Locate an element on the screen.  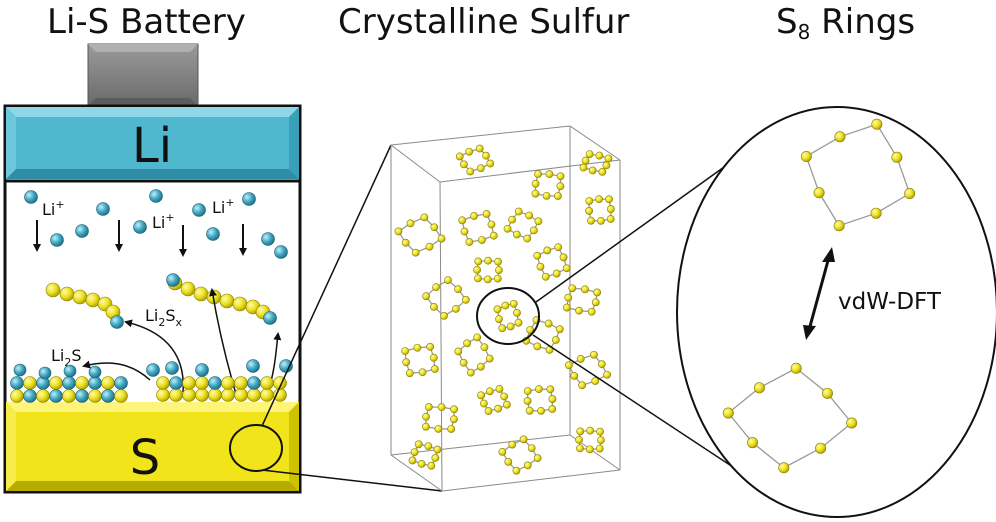
rings-title-rest: Rings is located at coordinates (863, 22).